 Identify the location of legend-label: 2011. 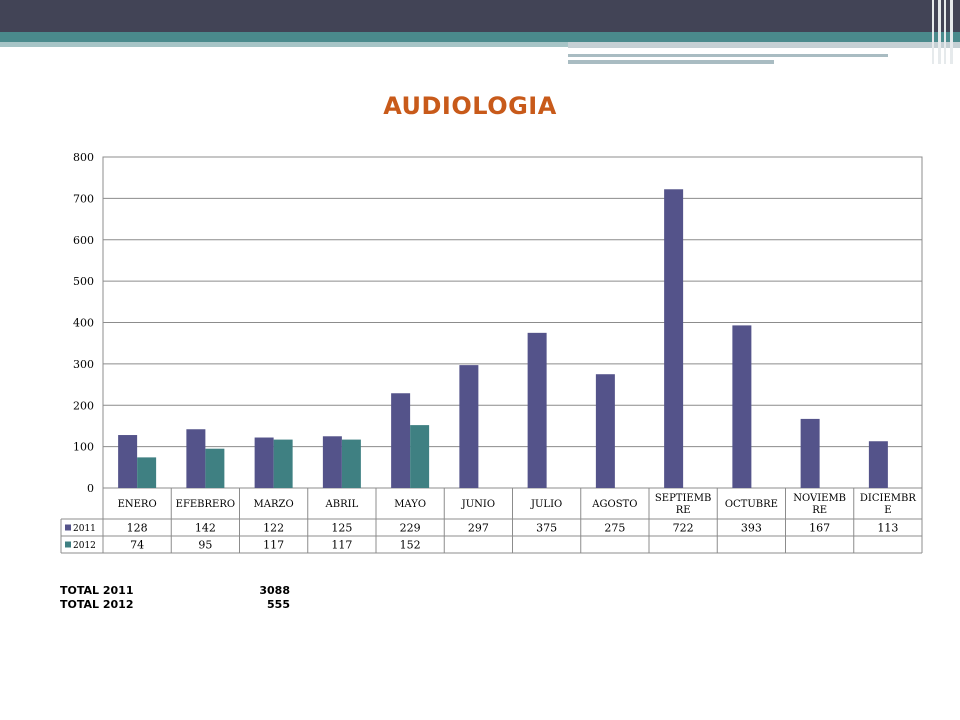
(84, 529).